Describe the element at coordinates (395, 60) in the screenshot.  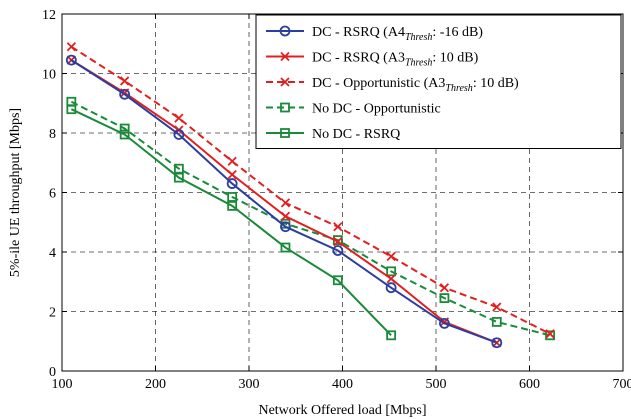
I see `legend-label: DC - RSRQ (A3Thresh: 10 dB)` at that location.